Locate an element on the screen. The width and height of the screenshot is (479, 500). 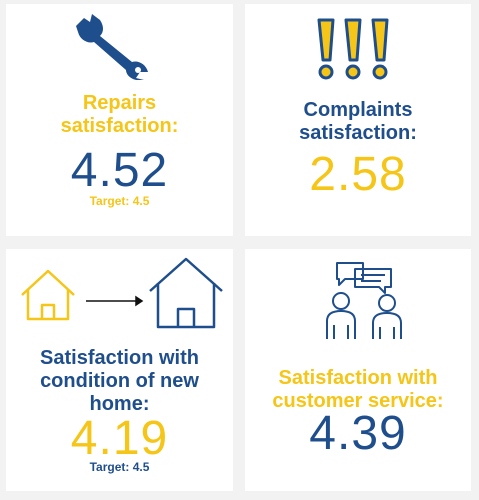
wrench-icon is located at coordinates (112, 47).